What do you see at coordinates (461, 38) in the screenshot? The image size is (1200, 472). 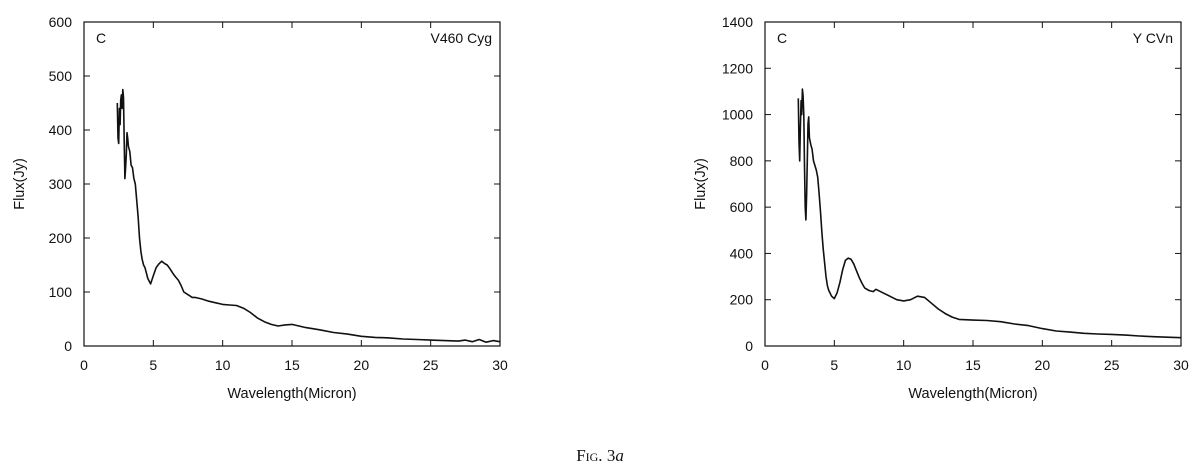 I see `panel-label-right: V460 Cyg` at bounding box center [461, 38].